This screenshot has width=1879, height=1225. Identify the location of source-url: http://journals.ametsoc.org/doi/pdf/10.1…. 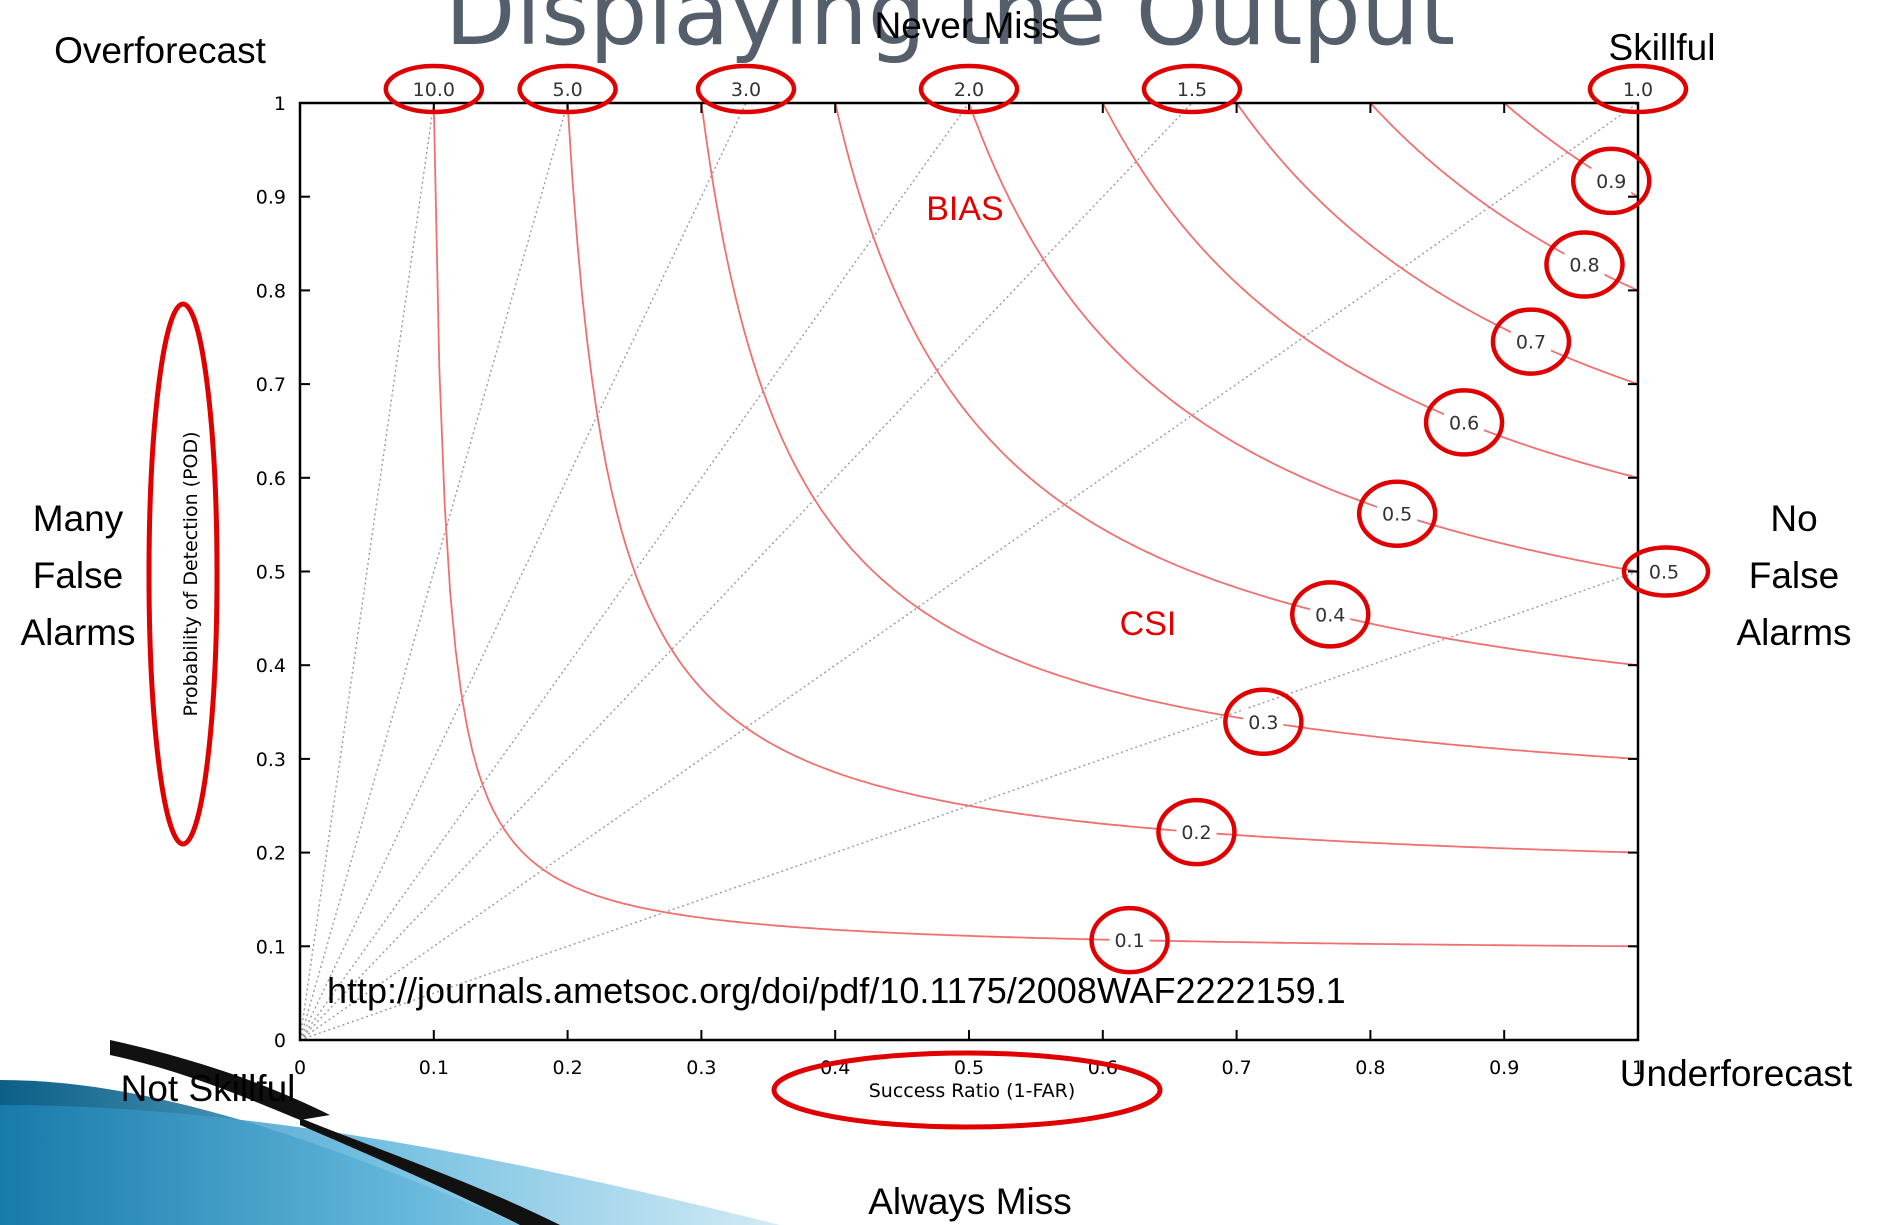
(836, 990).